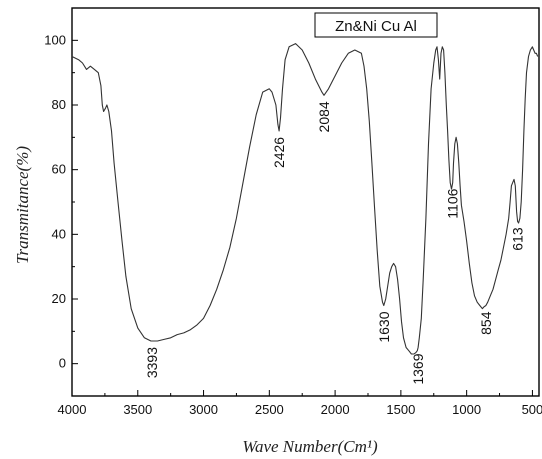  Describe the element at coordinates (22, 205) in the screenshot. I see `y-axis-title: Transmitance(%)` at that location.